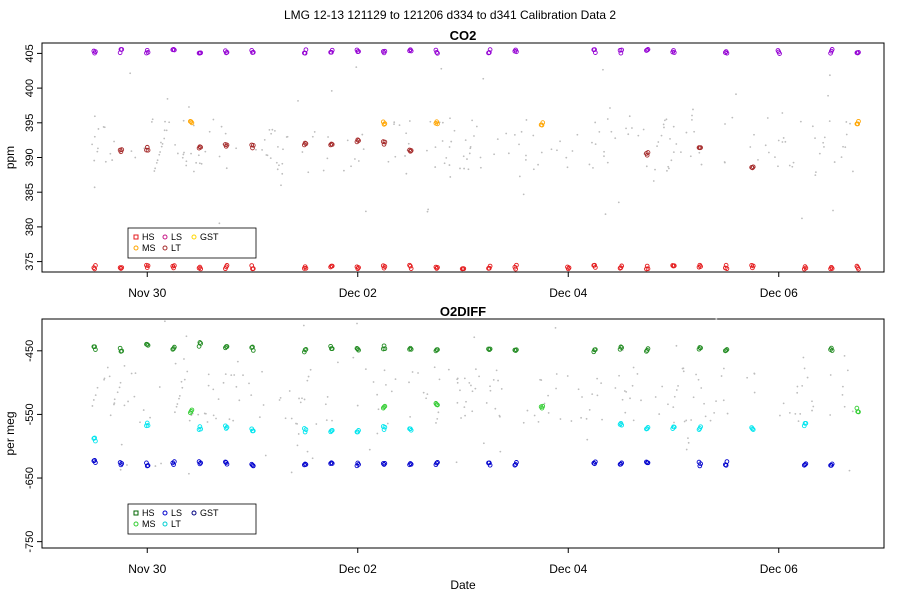  I want to click on legend: HS LS GST MS LT, so click(192, 519).